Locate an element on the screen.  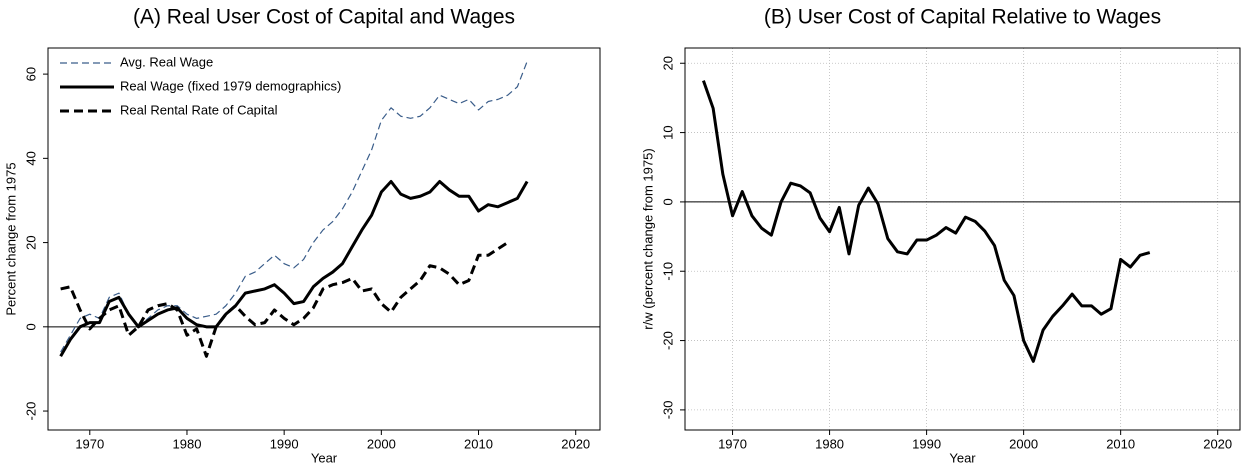
legend-label: Real Wage (fixed 1979 demographics) is located at coordinates (230, 85).